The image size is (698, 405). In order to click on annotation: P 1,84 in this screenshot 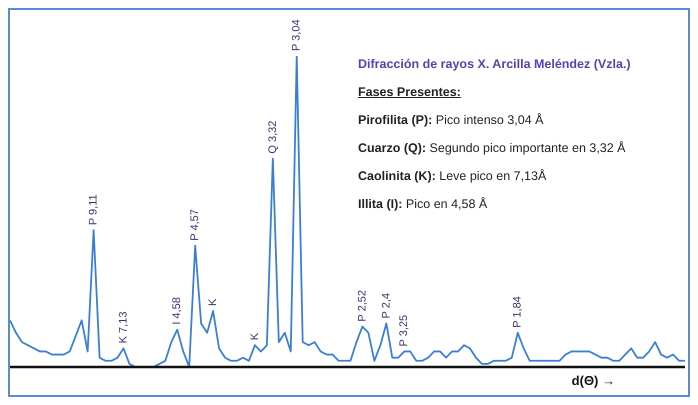, I will do `click(518, 312)`.